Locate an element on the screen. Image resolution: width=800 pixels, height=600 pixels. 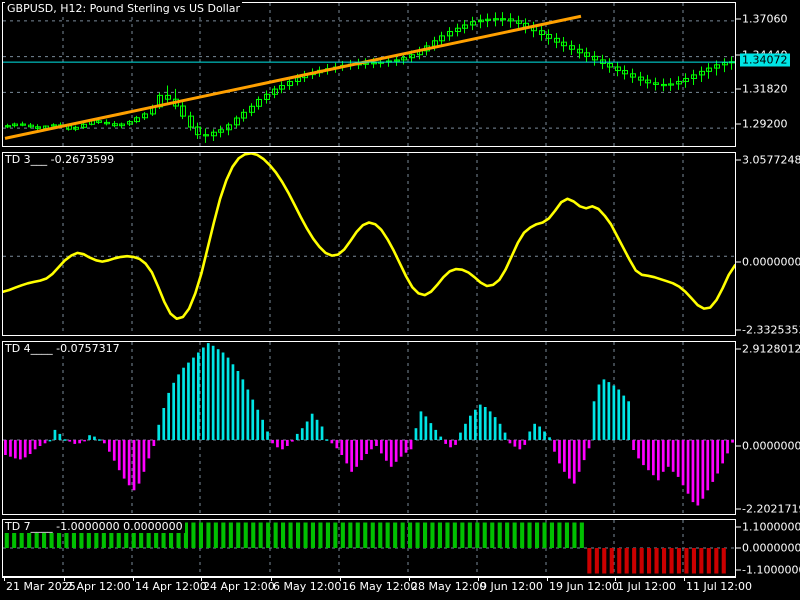
td3-axis-label: 0.0000000 is located at coordinates (771, 262).